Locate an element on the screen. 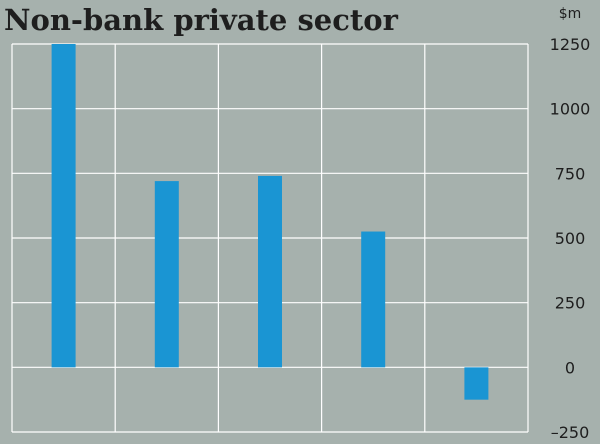 The width and height of the screenshot is (600, 444). y-tick-label: 0 is located at coordinates (570, 367).